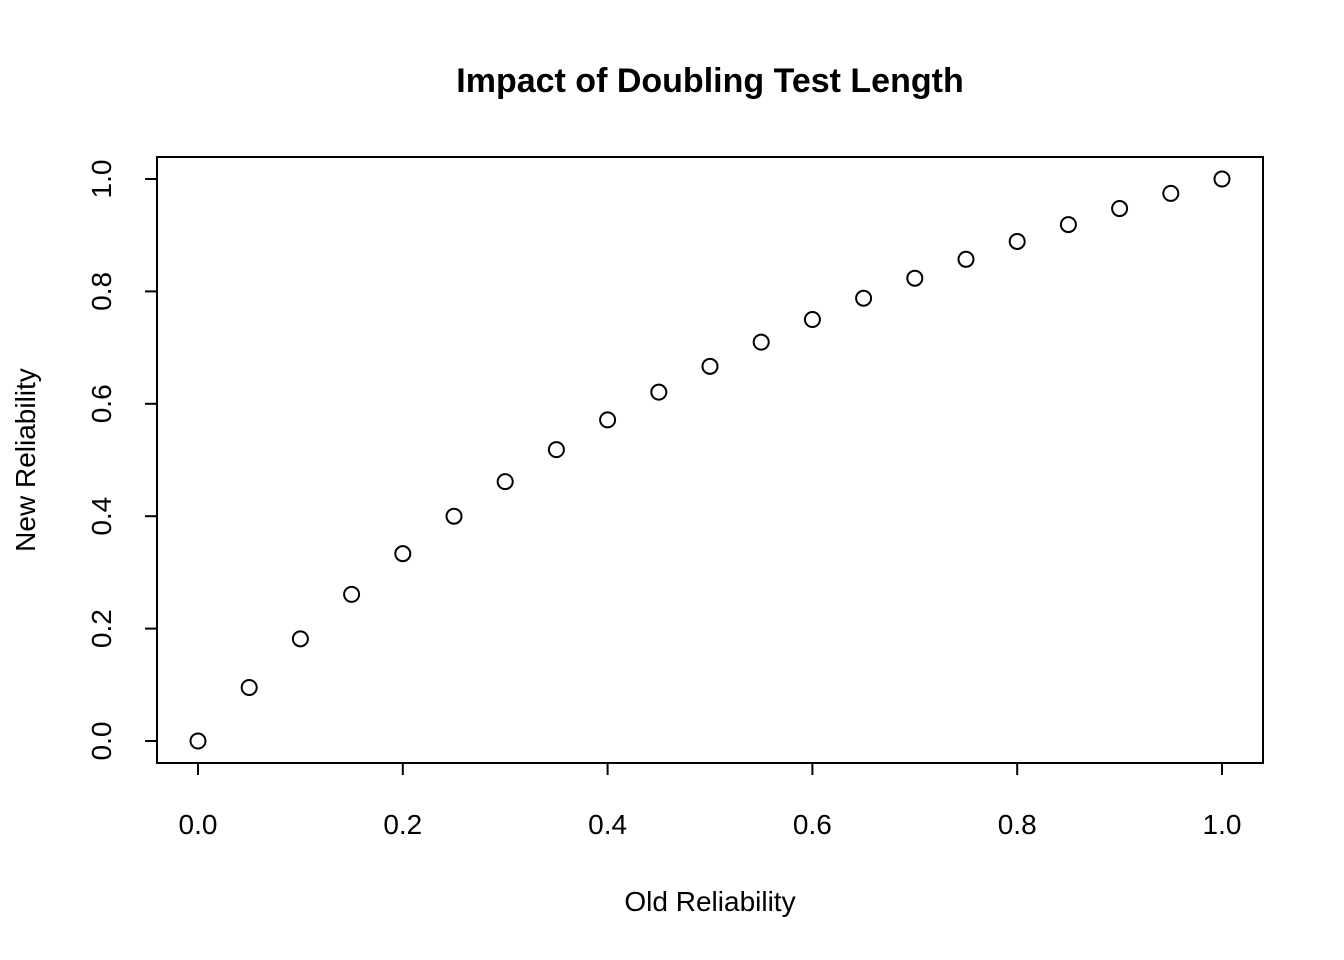 Image resolution: width=1344 pixels, height=960 pixels. Describe the element at coordinates (607, 824) in the screenshot. I see `x-tick-label: 0.4` at that location.